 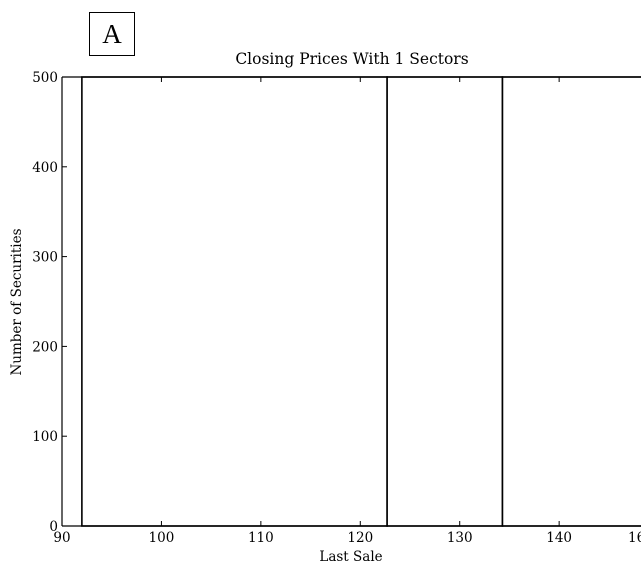 I want to click on panel-label: A, so click(x=112, y=34).